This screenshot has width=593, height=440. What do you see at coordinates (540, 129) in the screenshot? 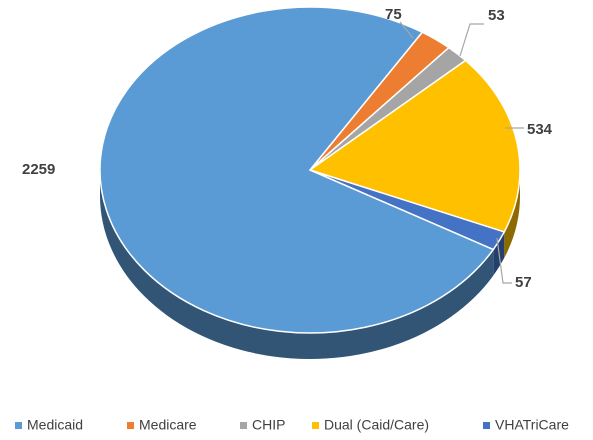
I see `data-label: 534` at bounding box center [540, 129].